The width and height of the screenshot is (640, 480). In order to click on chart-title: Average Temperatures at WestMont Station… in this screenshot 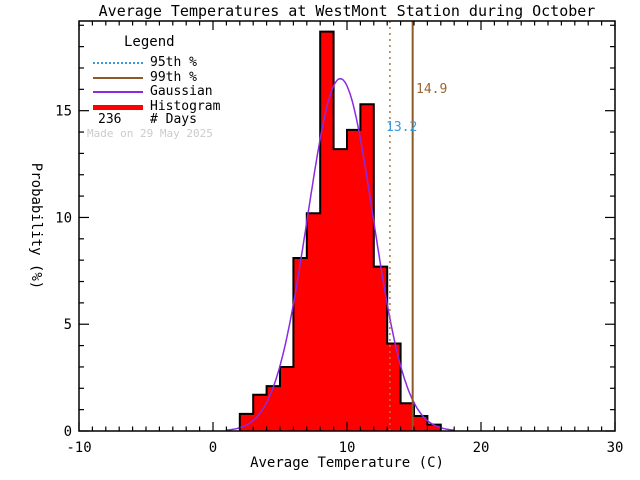, I will do `click(347, 11)`.